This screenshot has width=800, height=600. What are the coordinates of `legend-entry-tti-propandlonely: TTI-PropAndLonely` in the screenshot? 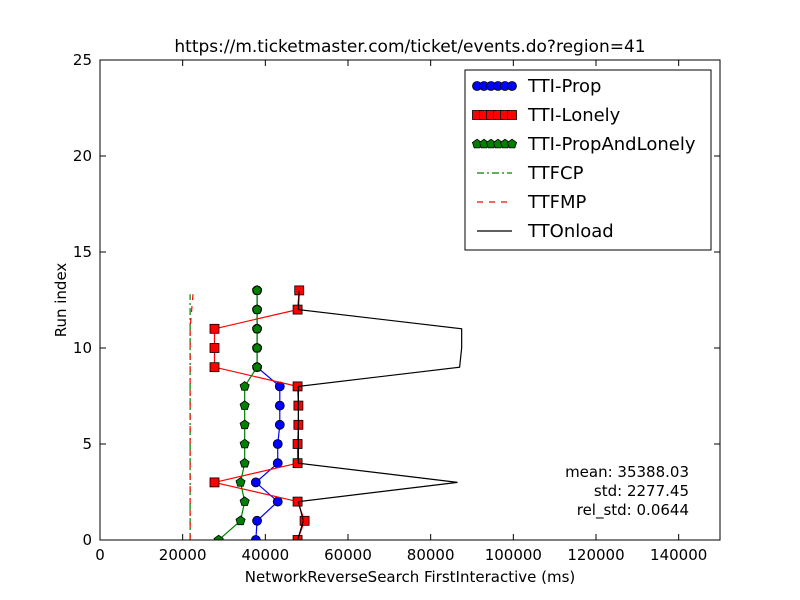 It's located at (583, 144).